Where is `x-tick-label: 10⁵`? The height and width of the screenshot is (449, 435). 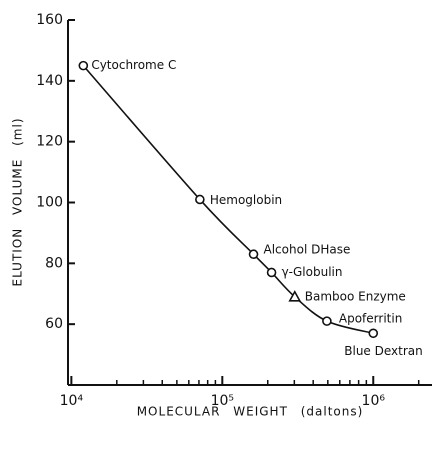
x-tick-label: 10⁵ is located at coordinates (222, 401).